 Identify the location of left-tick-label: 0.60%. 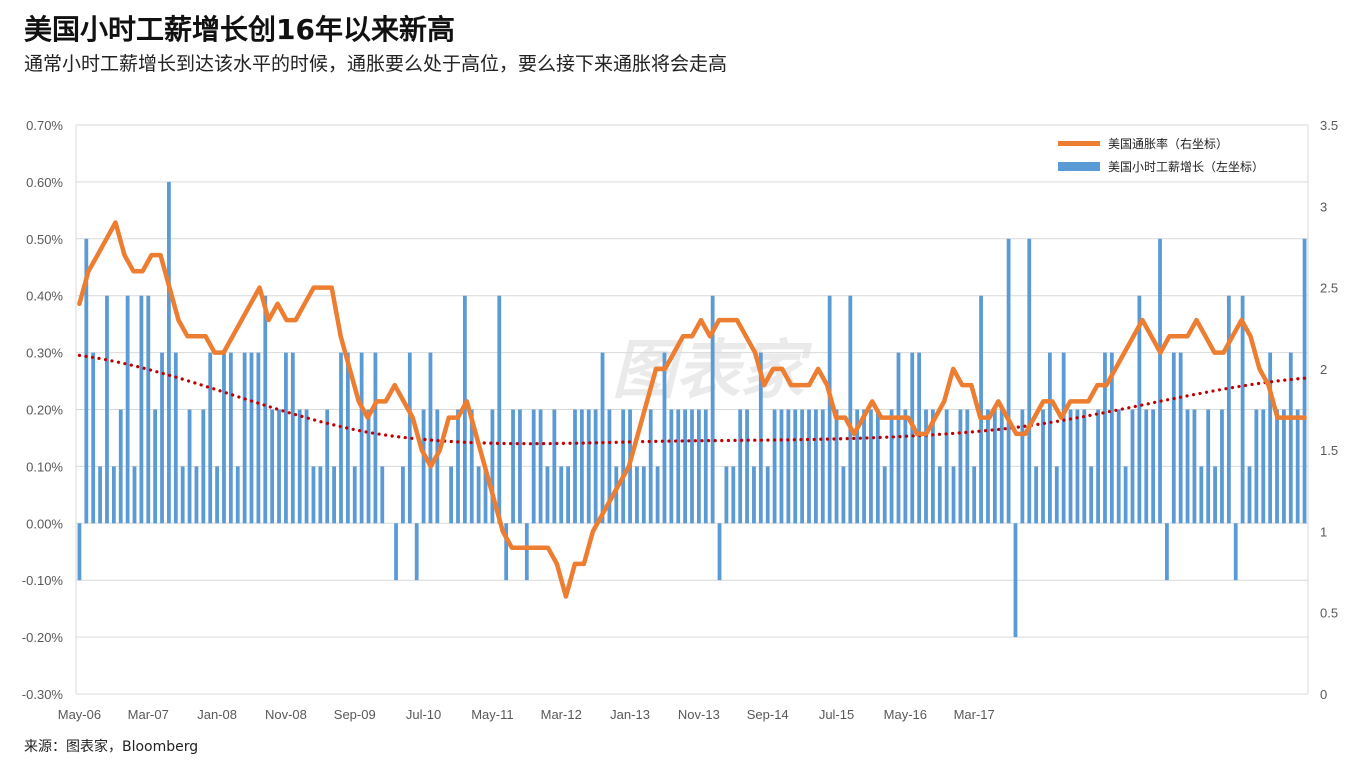
(44, 182).